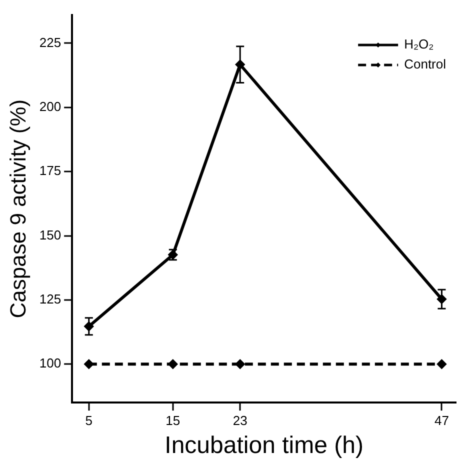 Image resolution: width=463 pixels, height=461 pixels. I want to click on x-tick-label: 5, so click(89, 420).